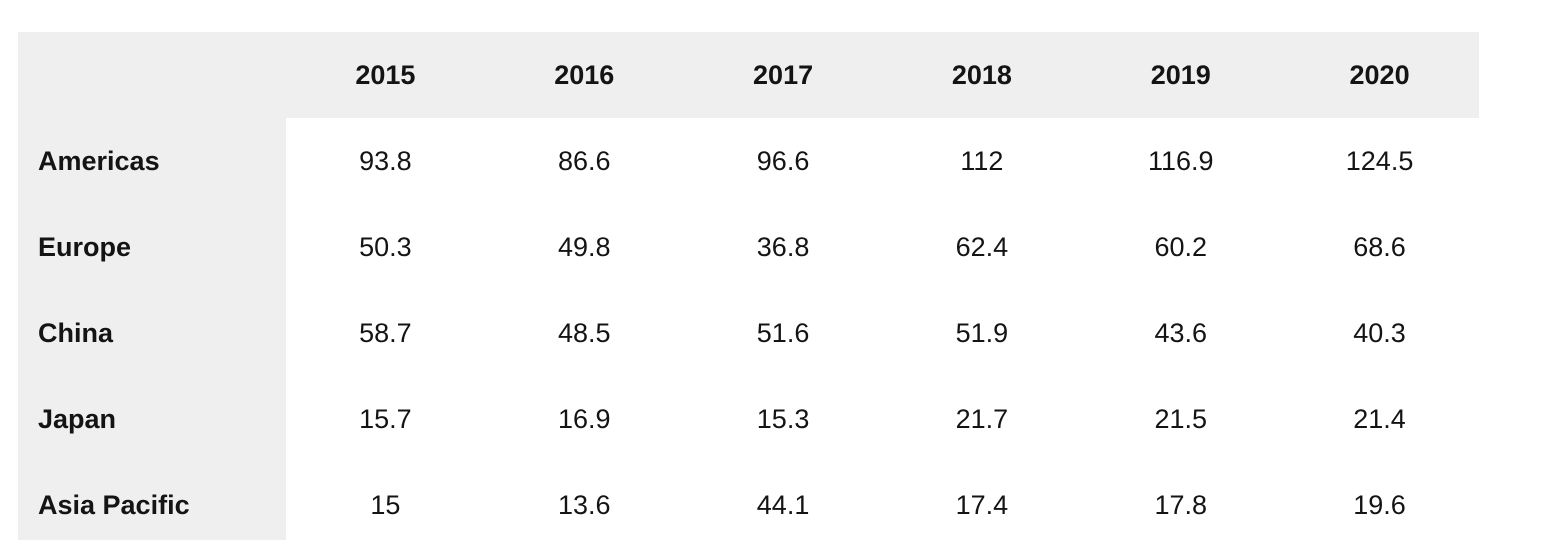 This screenshot has width=1544, height=540. What do you see at coordinates (982, 419) in the screenshot?
I see `value-cell: 21.7` at bounding box center [982, 419].